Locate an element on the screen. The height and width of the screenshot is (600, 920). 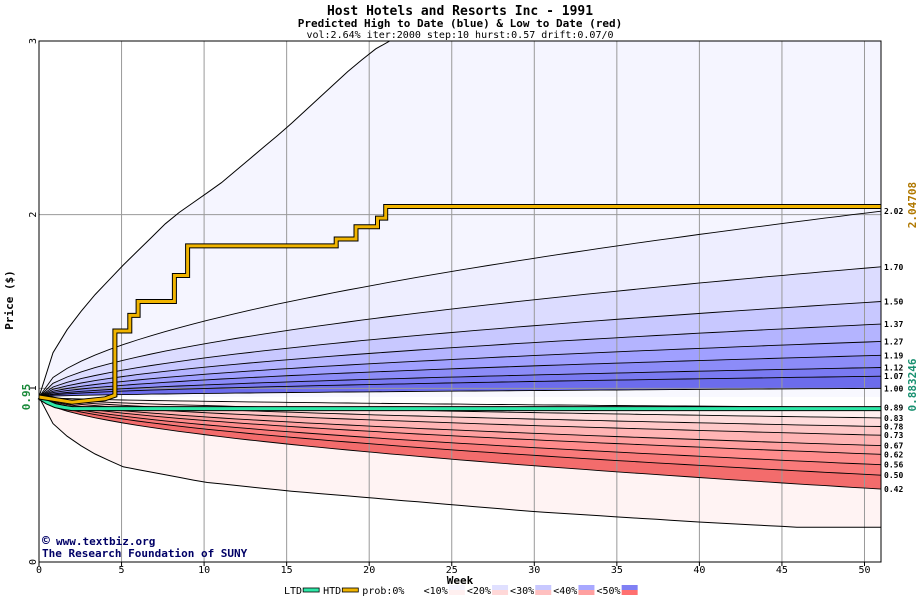
y-tick-label: 2 is located at coordinates (33, 215).